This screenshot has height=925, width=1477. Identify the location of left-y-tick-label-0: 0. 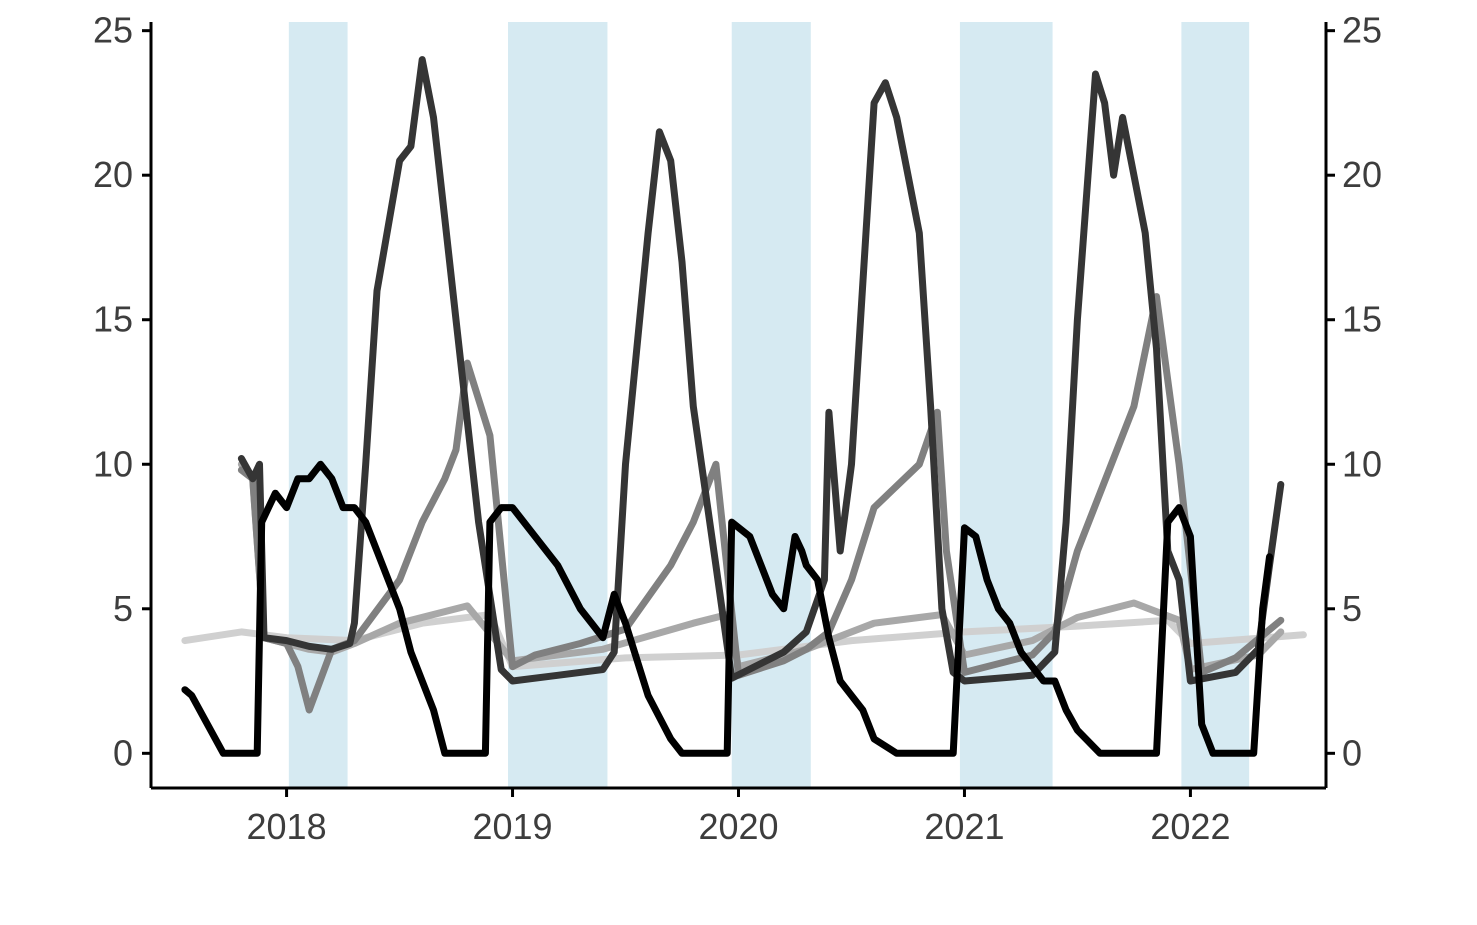
(123, 752).